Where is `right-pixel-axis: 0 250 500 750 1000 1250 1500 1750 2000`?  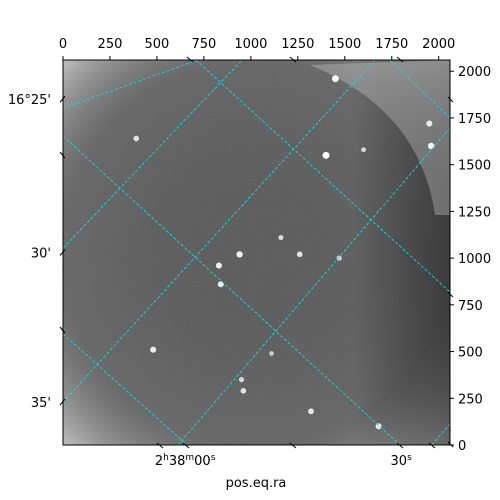 right-pixel-axis: 0 250 500 750 1000 1250 1500 1750 2000 is located at coordinates (470, 259).